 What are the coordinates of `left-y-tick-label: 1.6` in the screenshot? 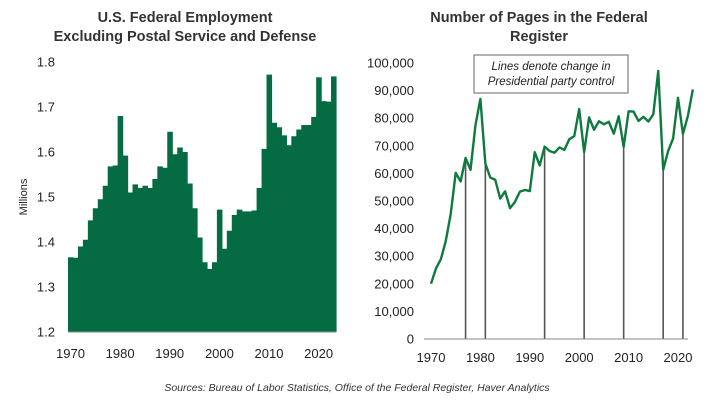 It's located at (46, 152).